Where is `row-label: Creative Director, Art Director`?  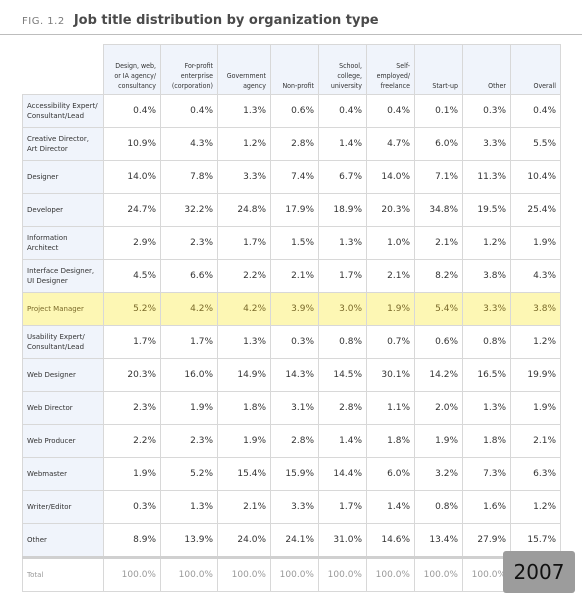 row-label: Creative Director, Art Director is located at coordinates (63, 144).